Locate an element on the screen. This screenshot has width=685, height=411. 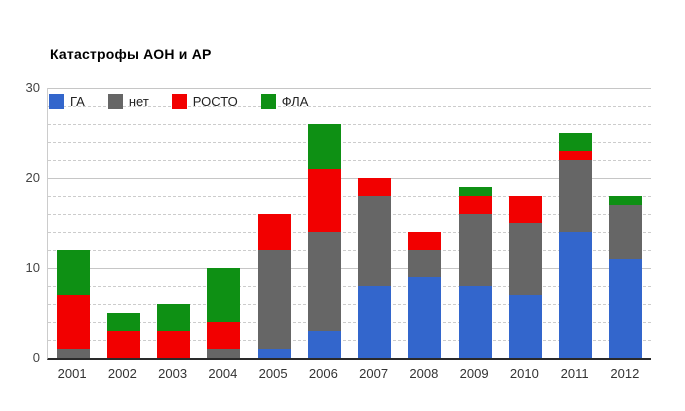
x-tick-label: 2002 is located at coordinates (122, 373).